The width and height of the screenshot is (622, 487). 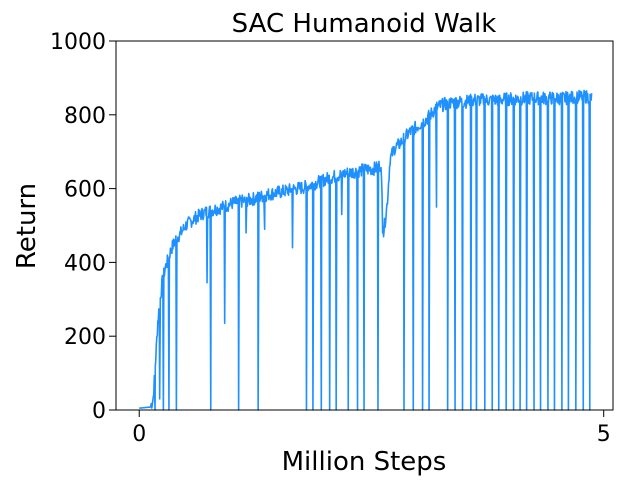 I want to click on x-tick-label: 5, so click(x=604, y=434).